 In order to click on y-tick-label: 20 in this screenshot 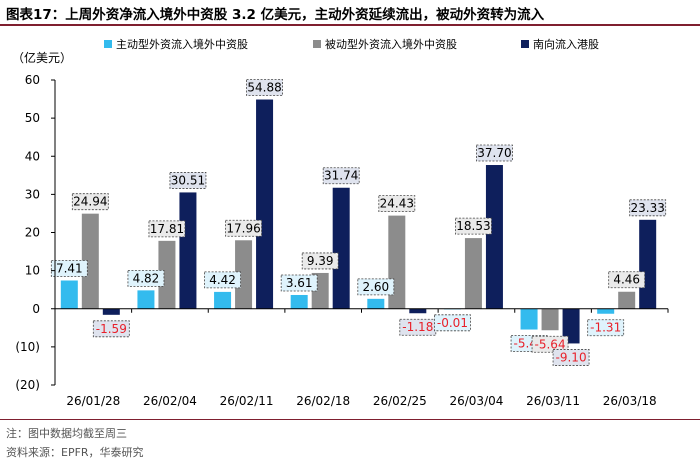, I will do `click(32, 233)`.